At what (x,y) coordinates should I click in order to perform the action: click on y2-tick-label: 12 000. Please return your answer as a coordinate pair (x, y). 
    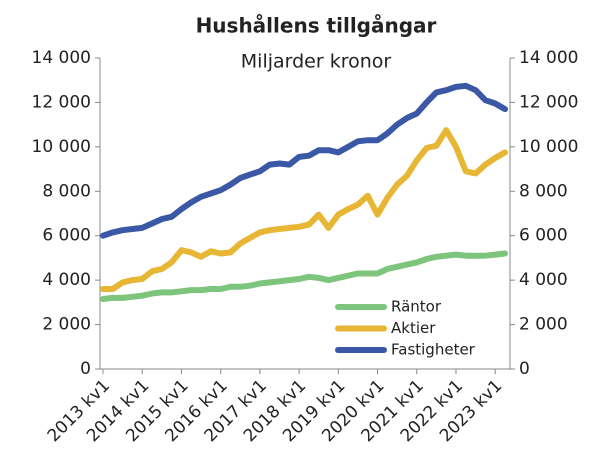
    Looking at the image, I should click on (548, 102).